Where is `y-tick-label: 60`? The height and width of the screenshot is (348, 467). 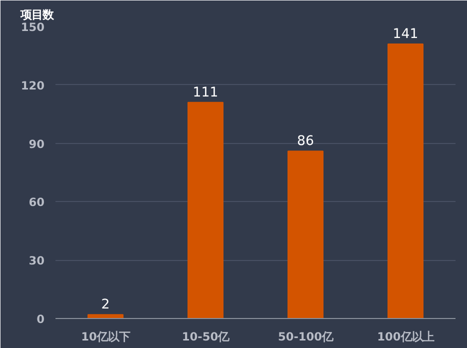
y-tick-label: 60 is located at coordinates (36, 202).